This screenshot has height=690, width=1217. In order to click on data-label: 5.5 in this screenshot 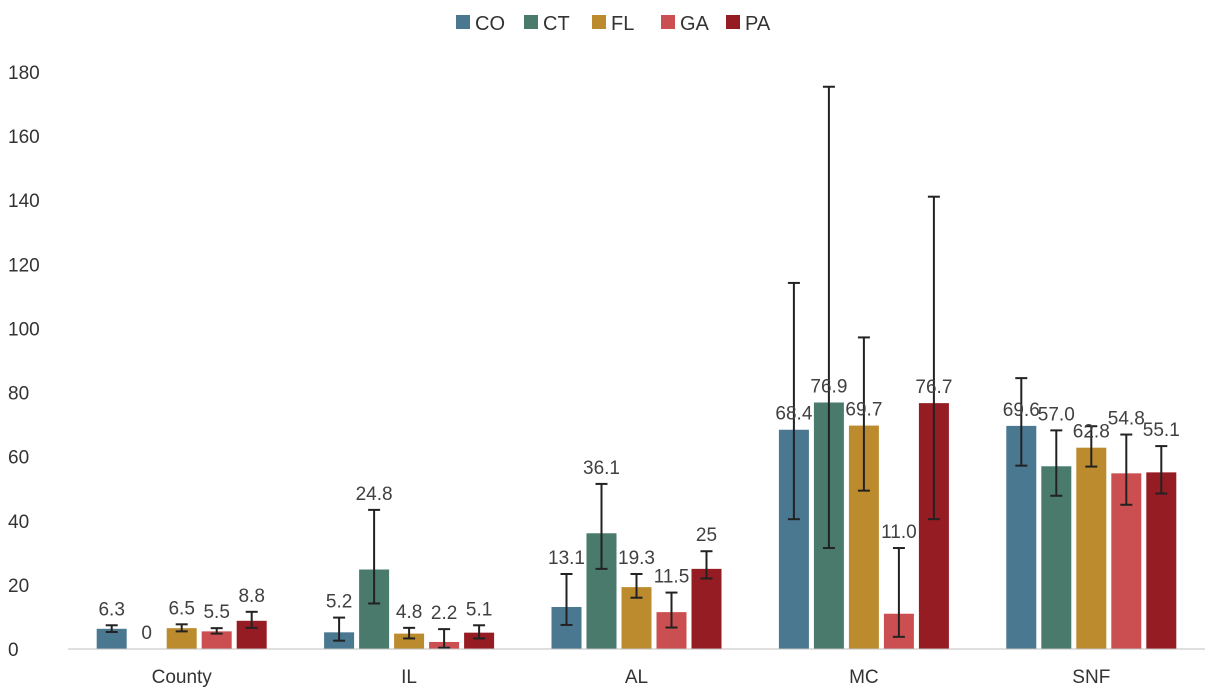, I will do `click(216, 612)`.